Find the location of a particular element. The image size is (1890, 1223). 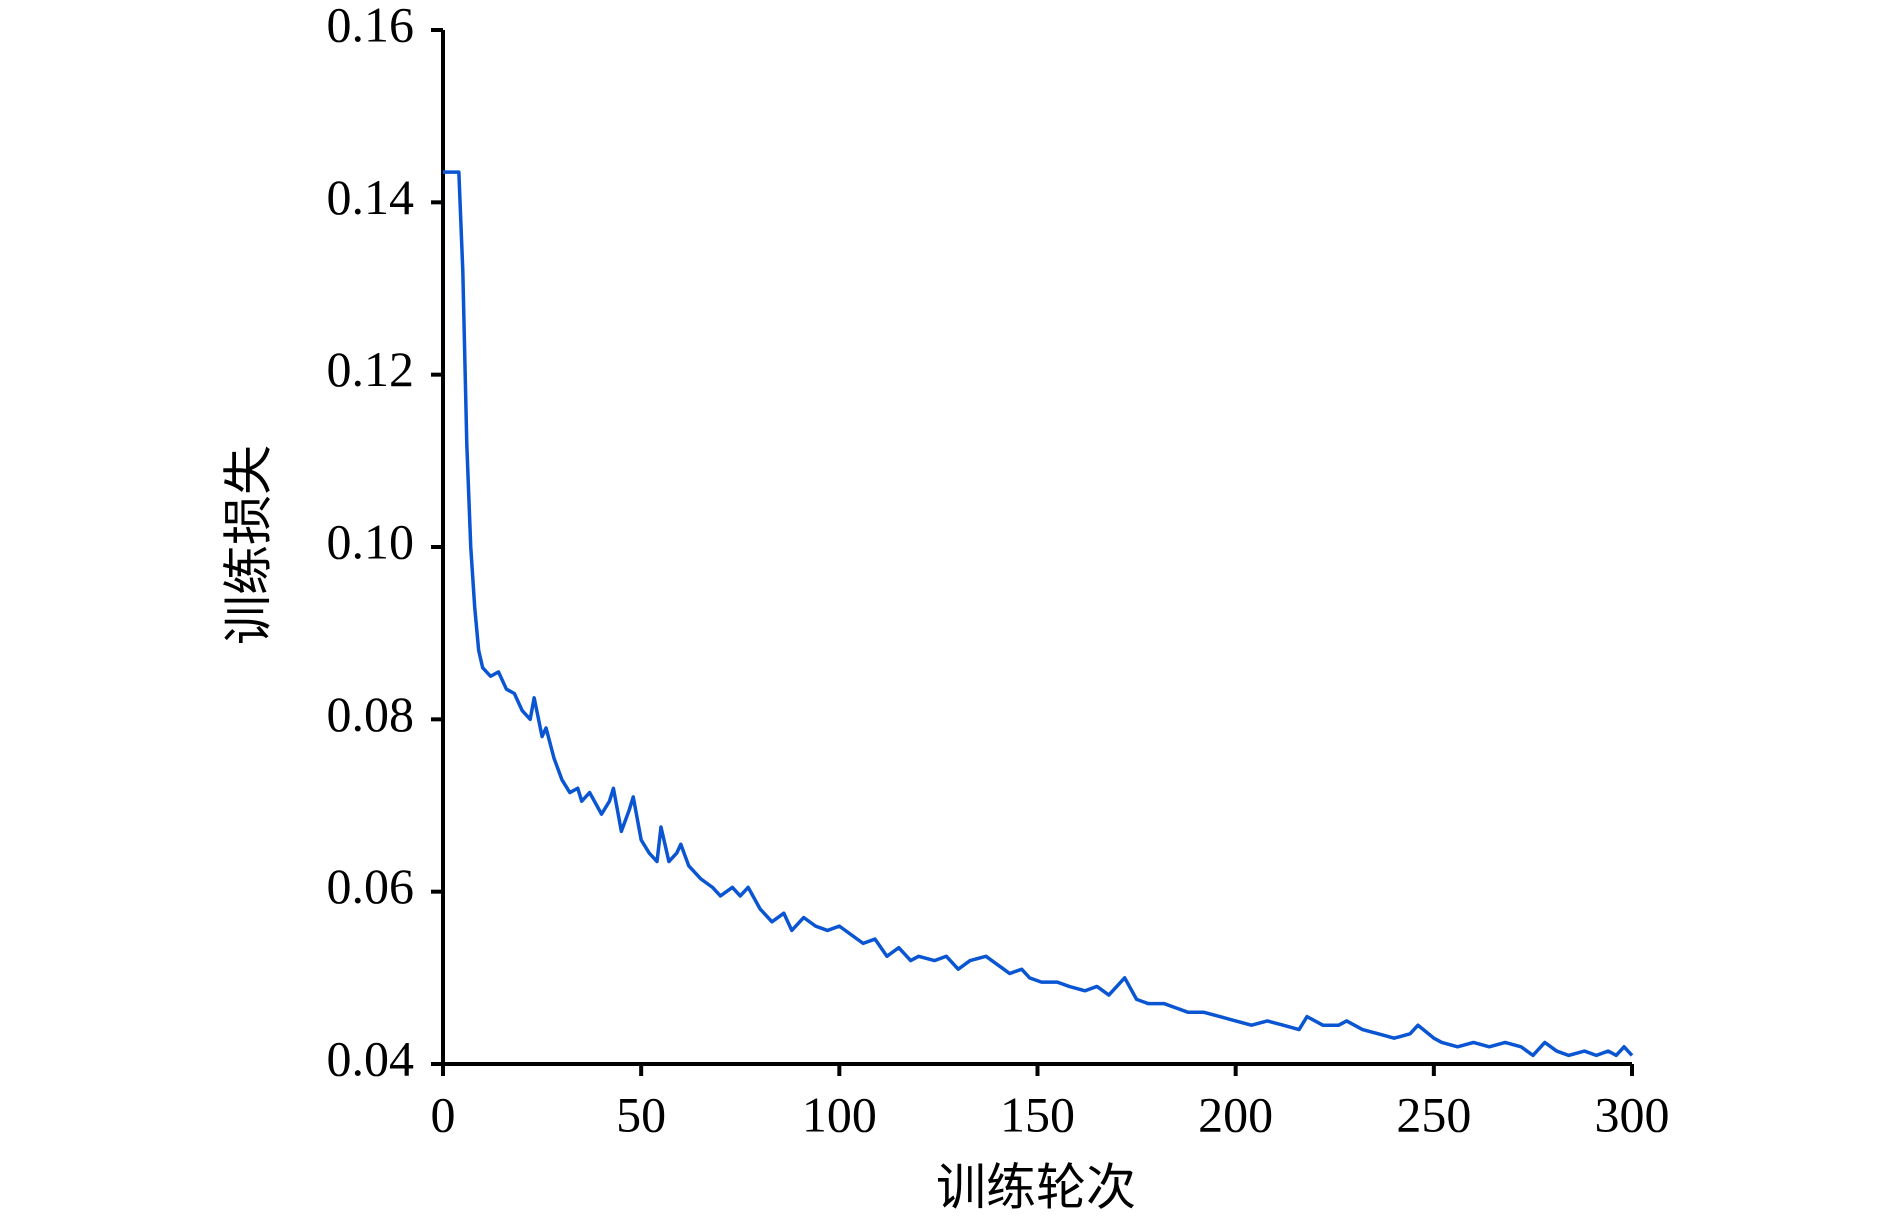

x-tick-label: 100 is located at coordinates (839, 1114).